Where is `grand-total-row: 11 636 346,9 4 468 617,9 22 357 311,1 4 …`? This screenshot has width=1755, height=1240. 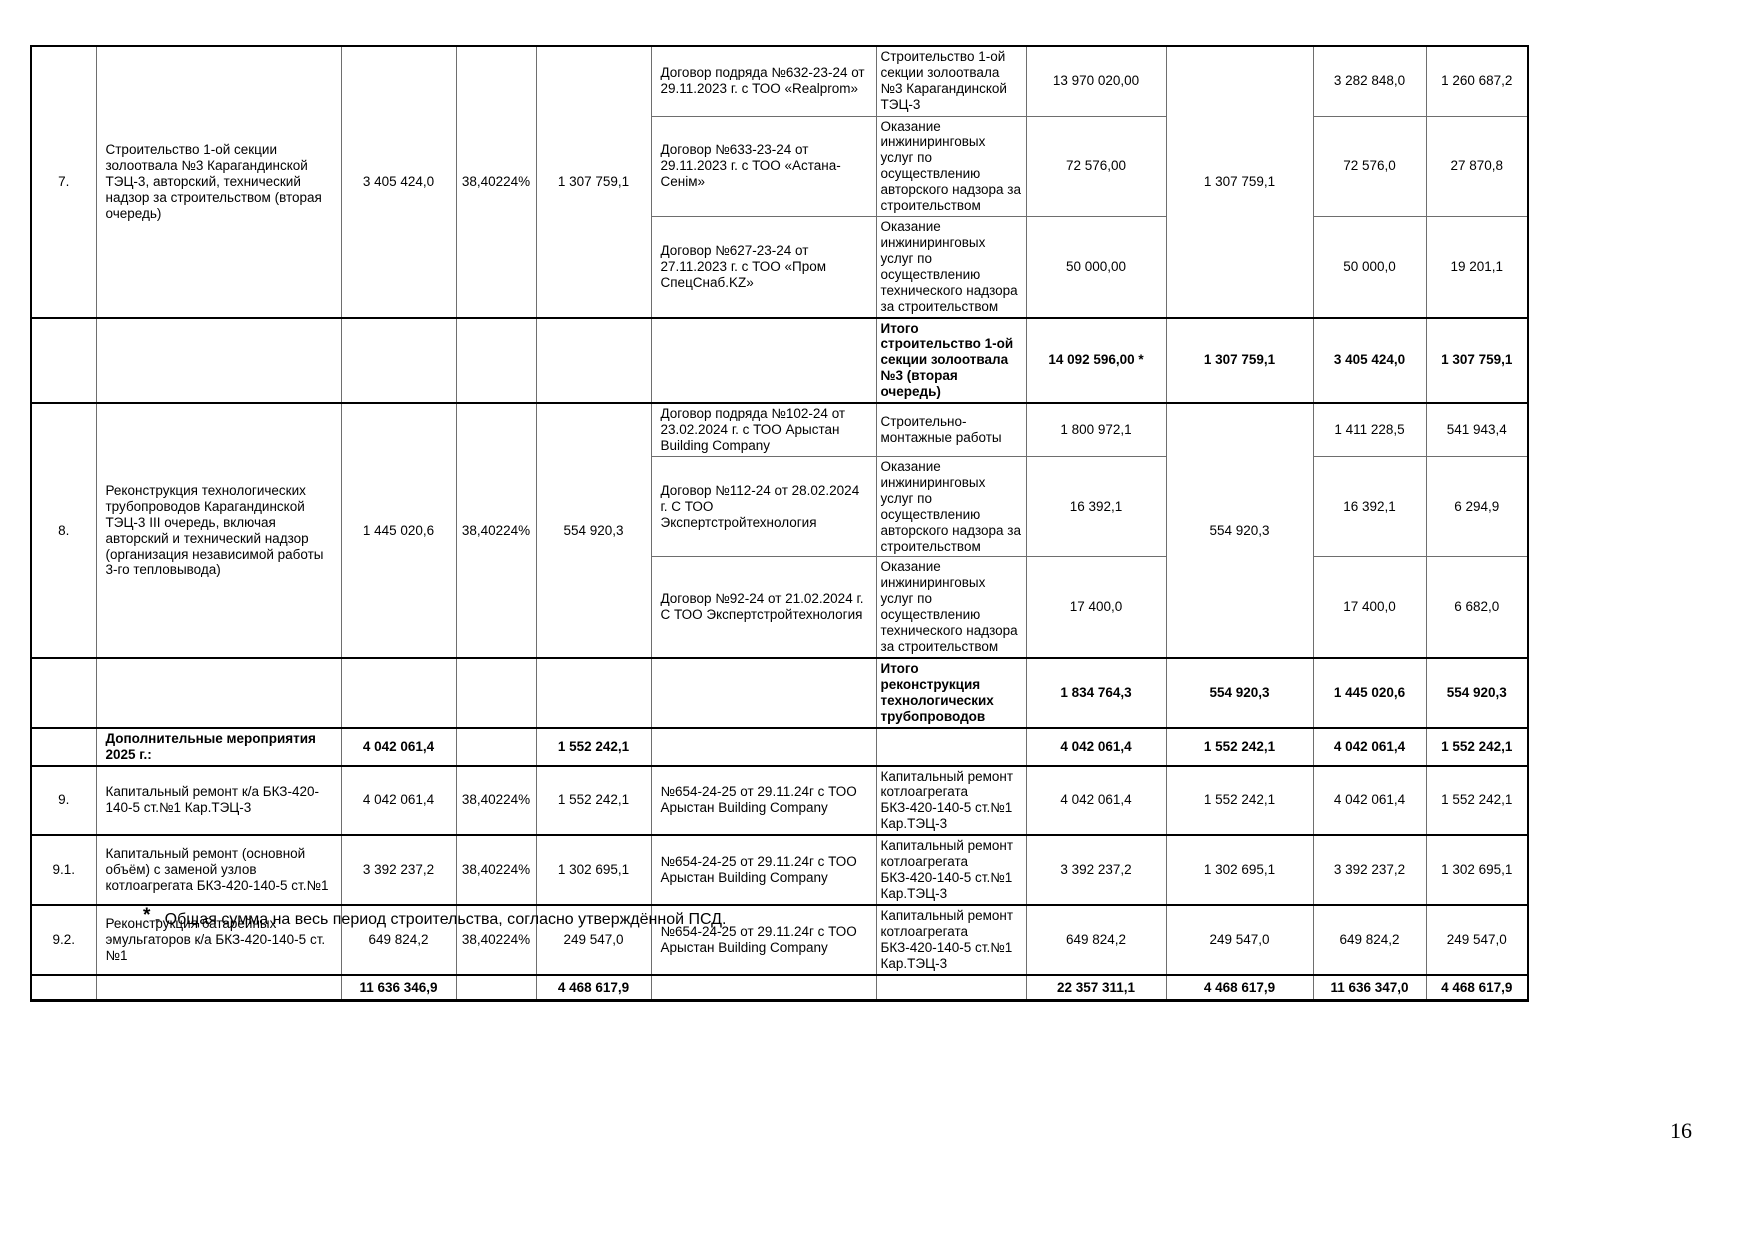
grand-total-row: 11 636 346,9 4 468 617,9 22 357 311,1 4 … is located at coordinates (779, 988).